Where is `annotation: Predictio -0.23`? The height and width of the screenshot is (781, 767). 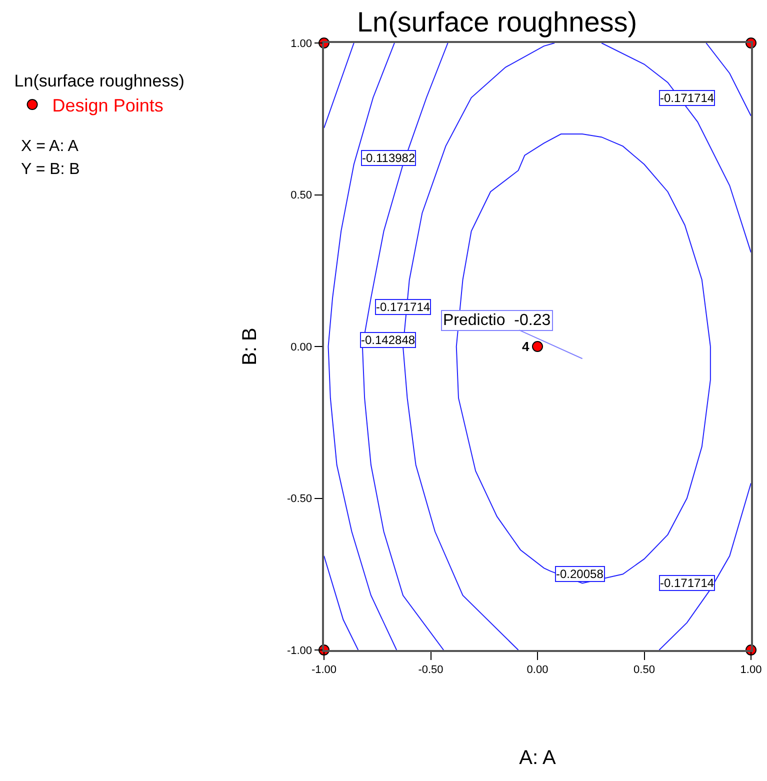 annotation: Predictio -0.23 is located at coordinates (497, 320).